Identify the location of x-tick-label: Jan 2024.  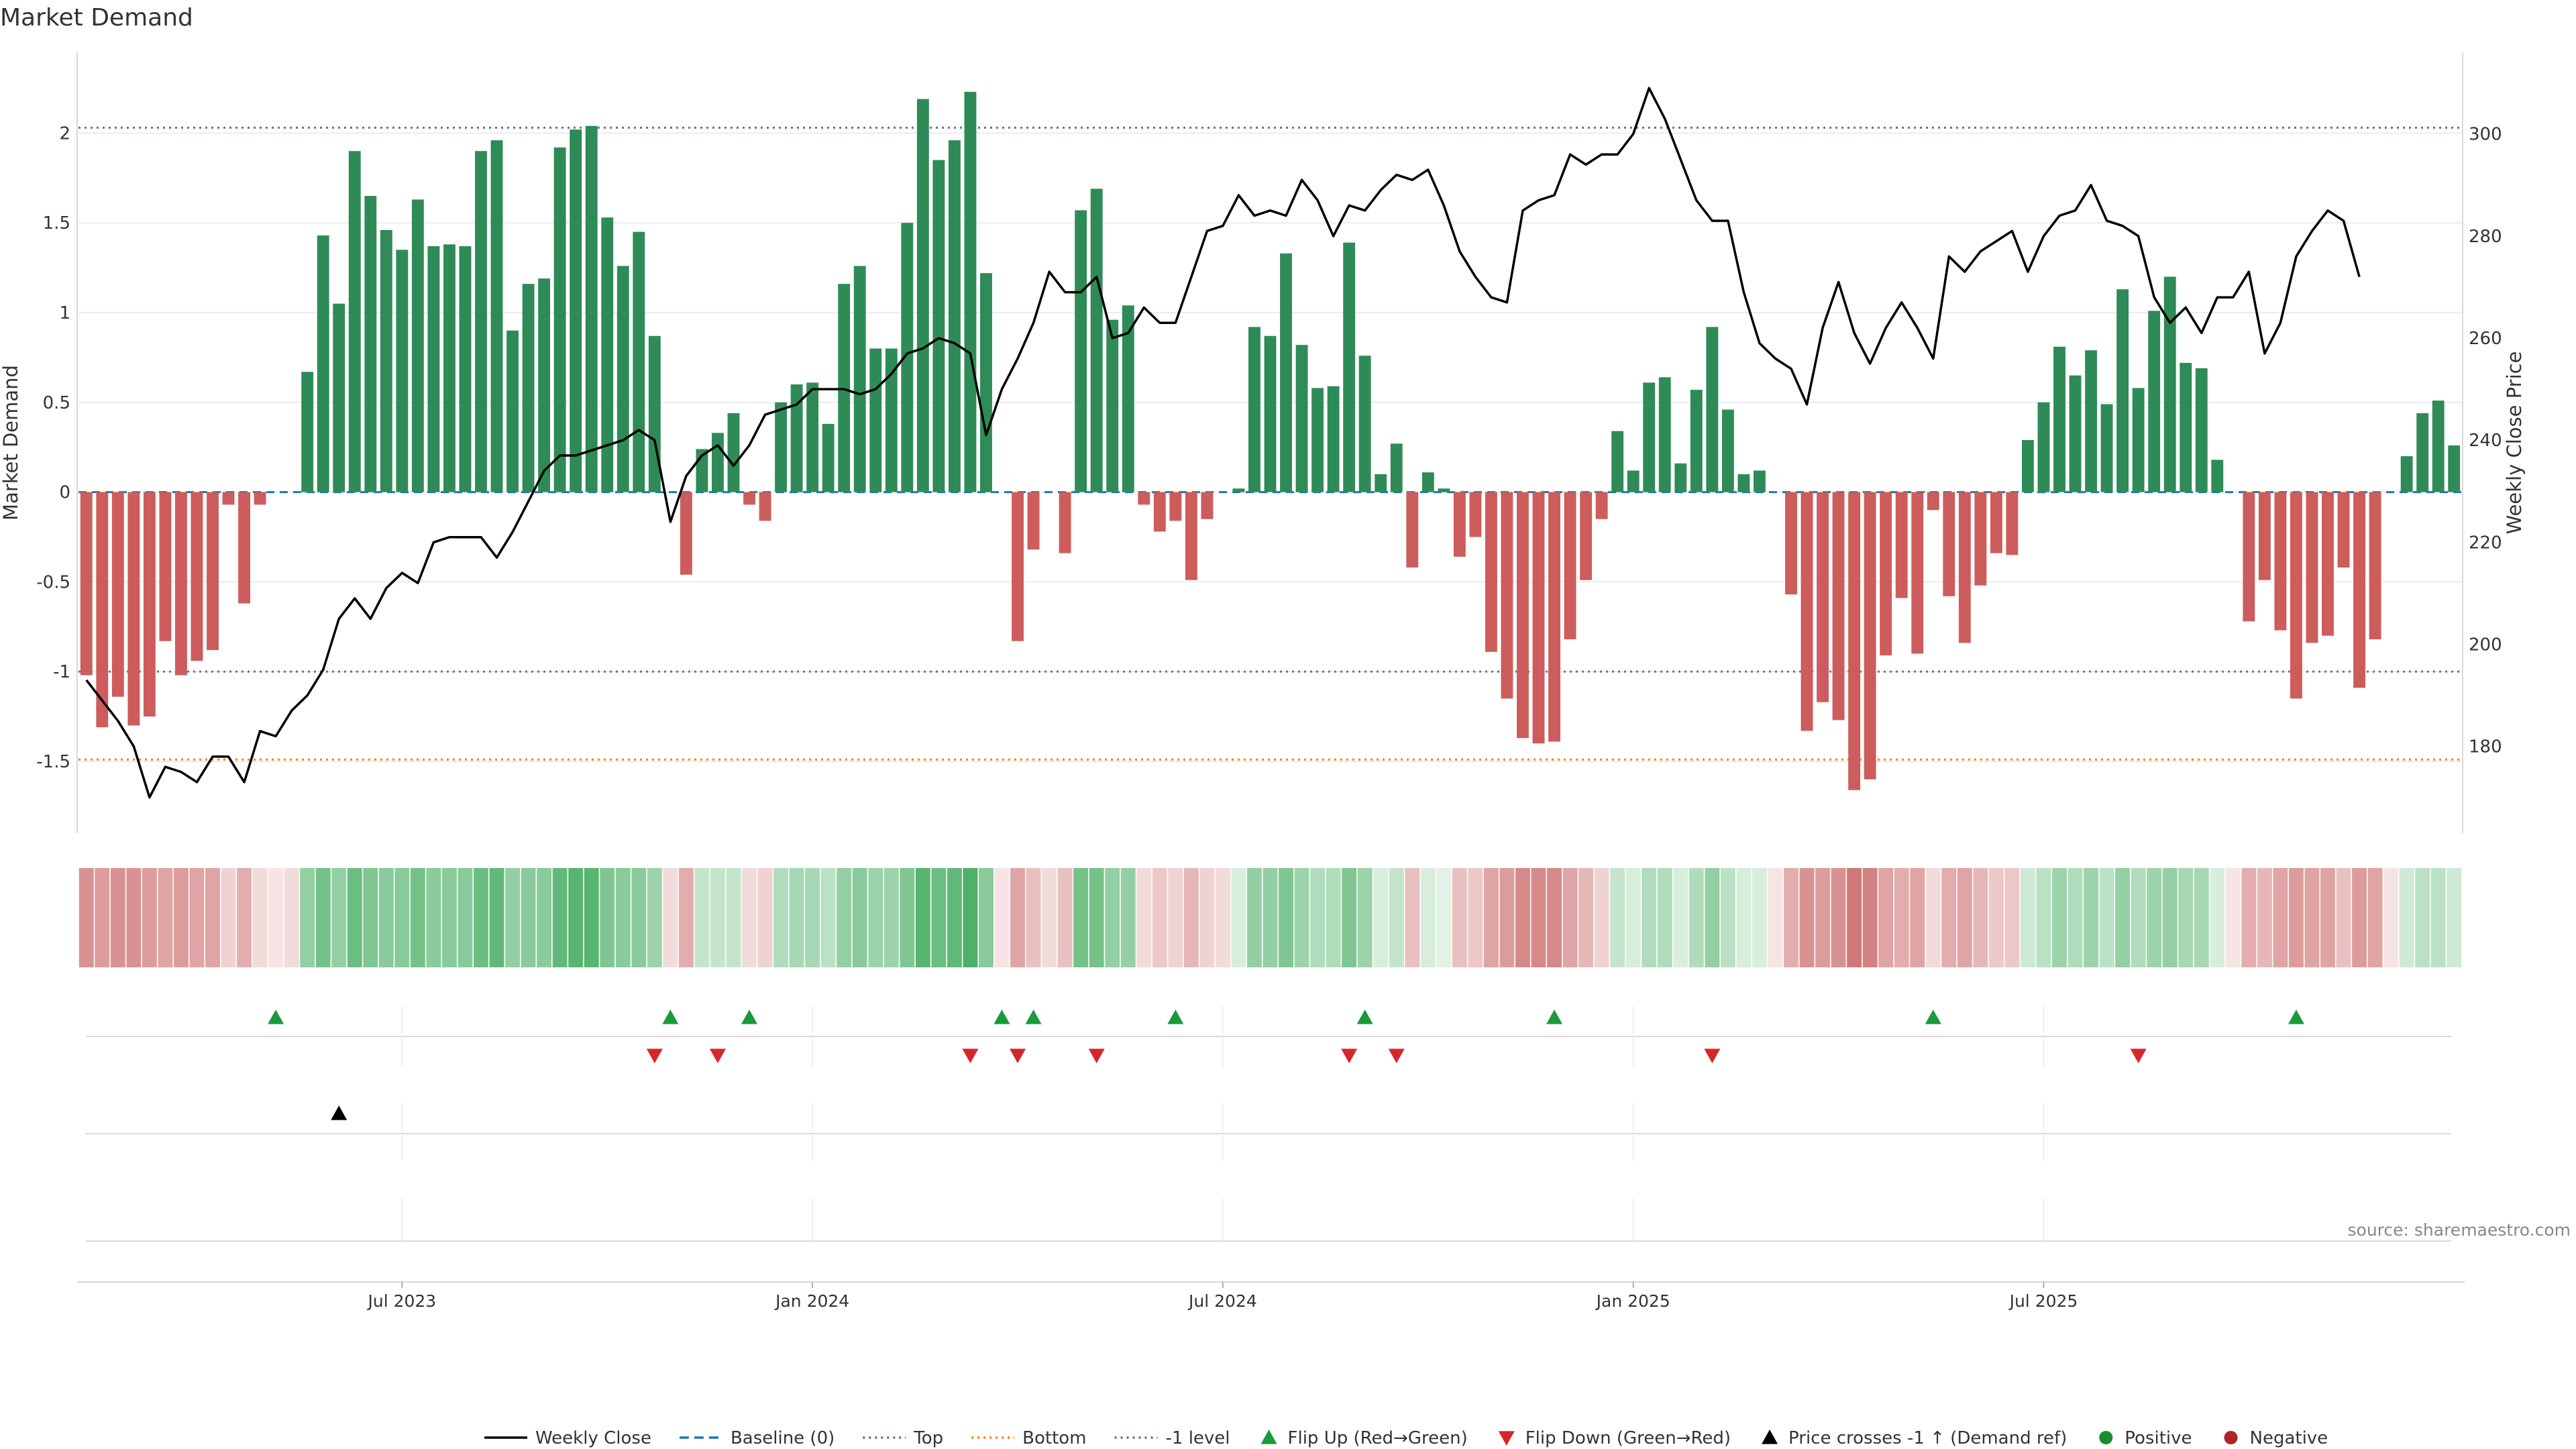
(811, 1301).